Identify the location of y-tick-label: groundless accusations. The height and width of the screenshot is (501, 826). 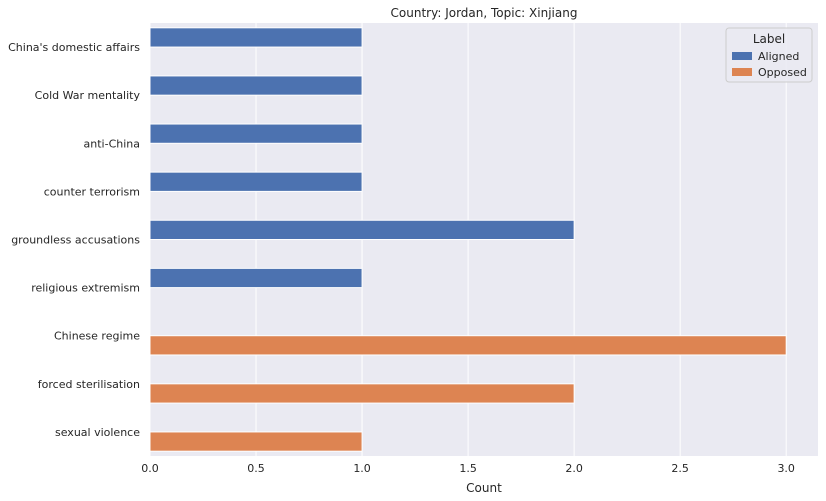
(75, 240).